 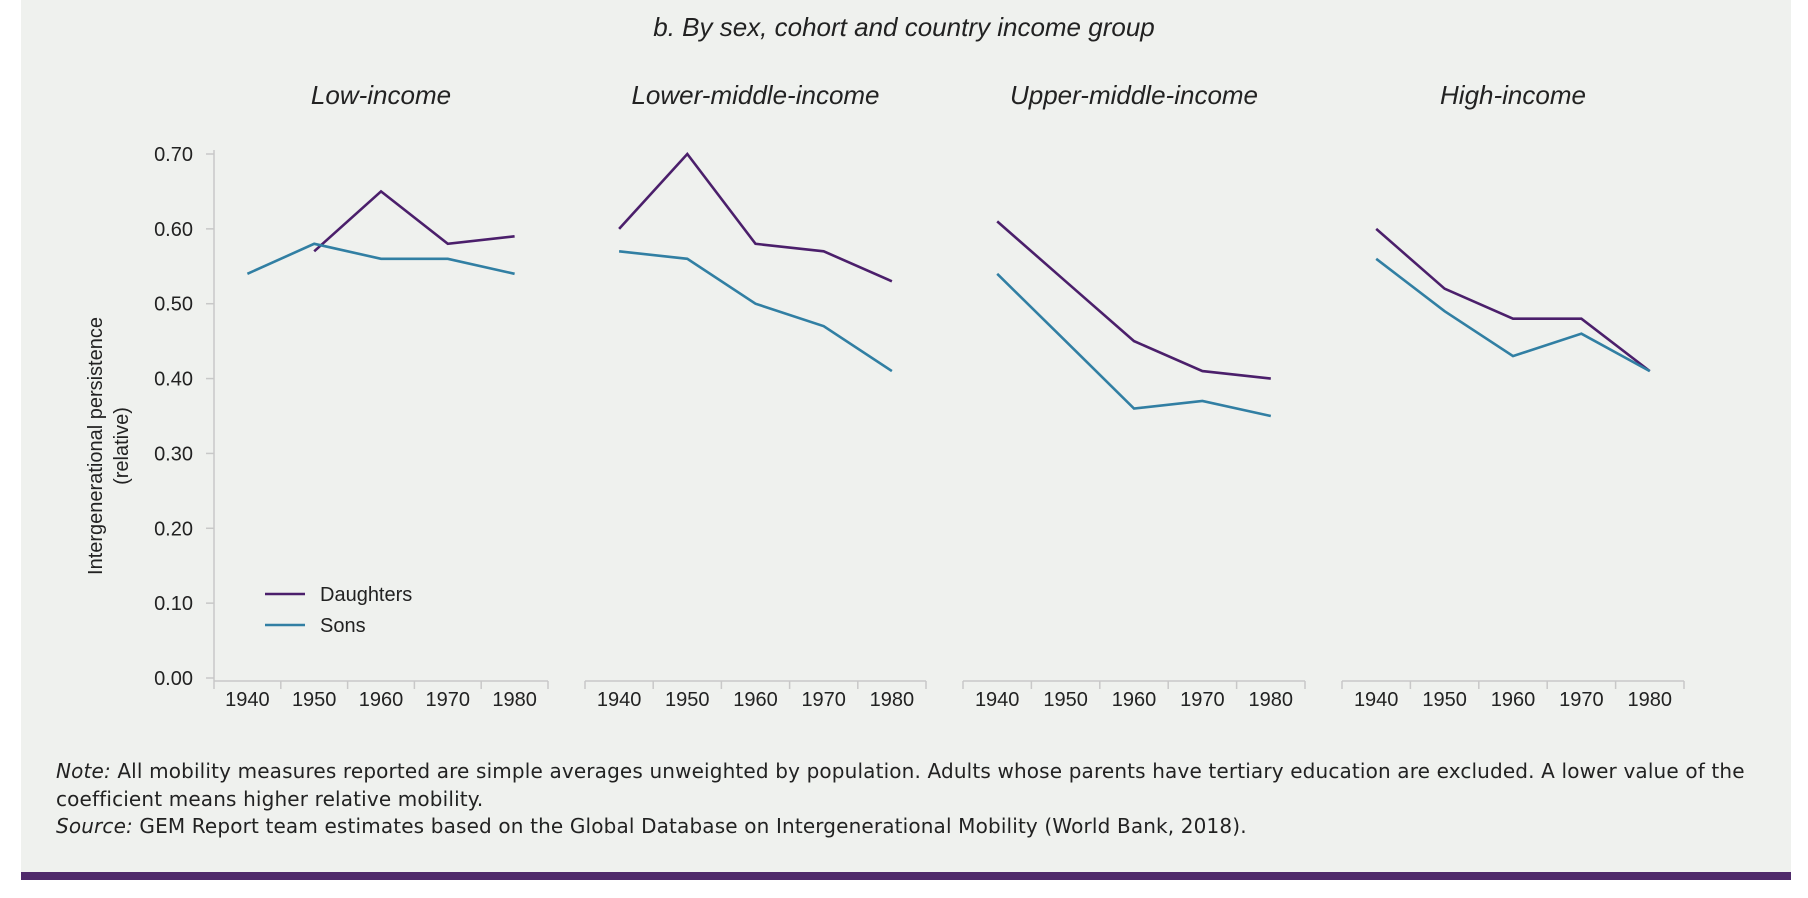 What do you see at coordinates (906, 876) in the screenshot?
I see `bottom-rule` at bounding box center [906, 876].